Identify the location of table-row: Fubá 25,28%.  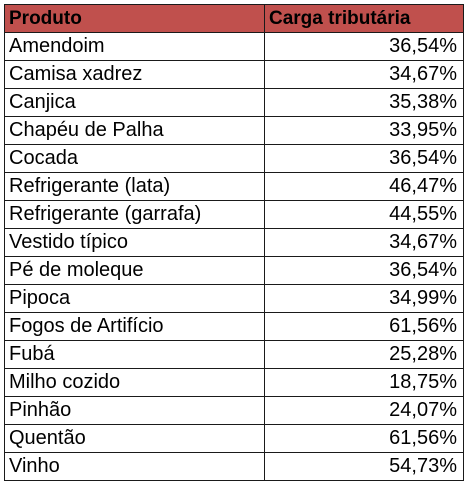
(234, 354).